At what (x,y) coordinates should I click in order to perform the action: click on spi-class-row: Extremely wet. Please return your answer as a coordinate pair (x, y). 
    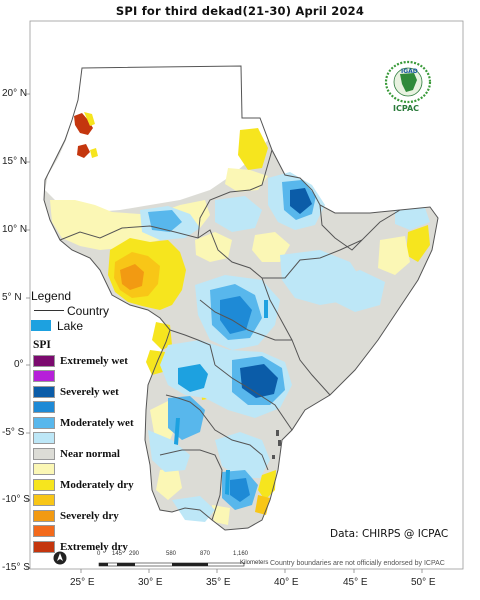
    Looking at the image, I should click on (83, 361).